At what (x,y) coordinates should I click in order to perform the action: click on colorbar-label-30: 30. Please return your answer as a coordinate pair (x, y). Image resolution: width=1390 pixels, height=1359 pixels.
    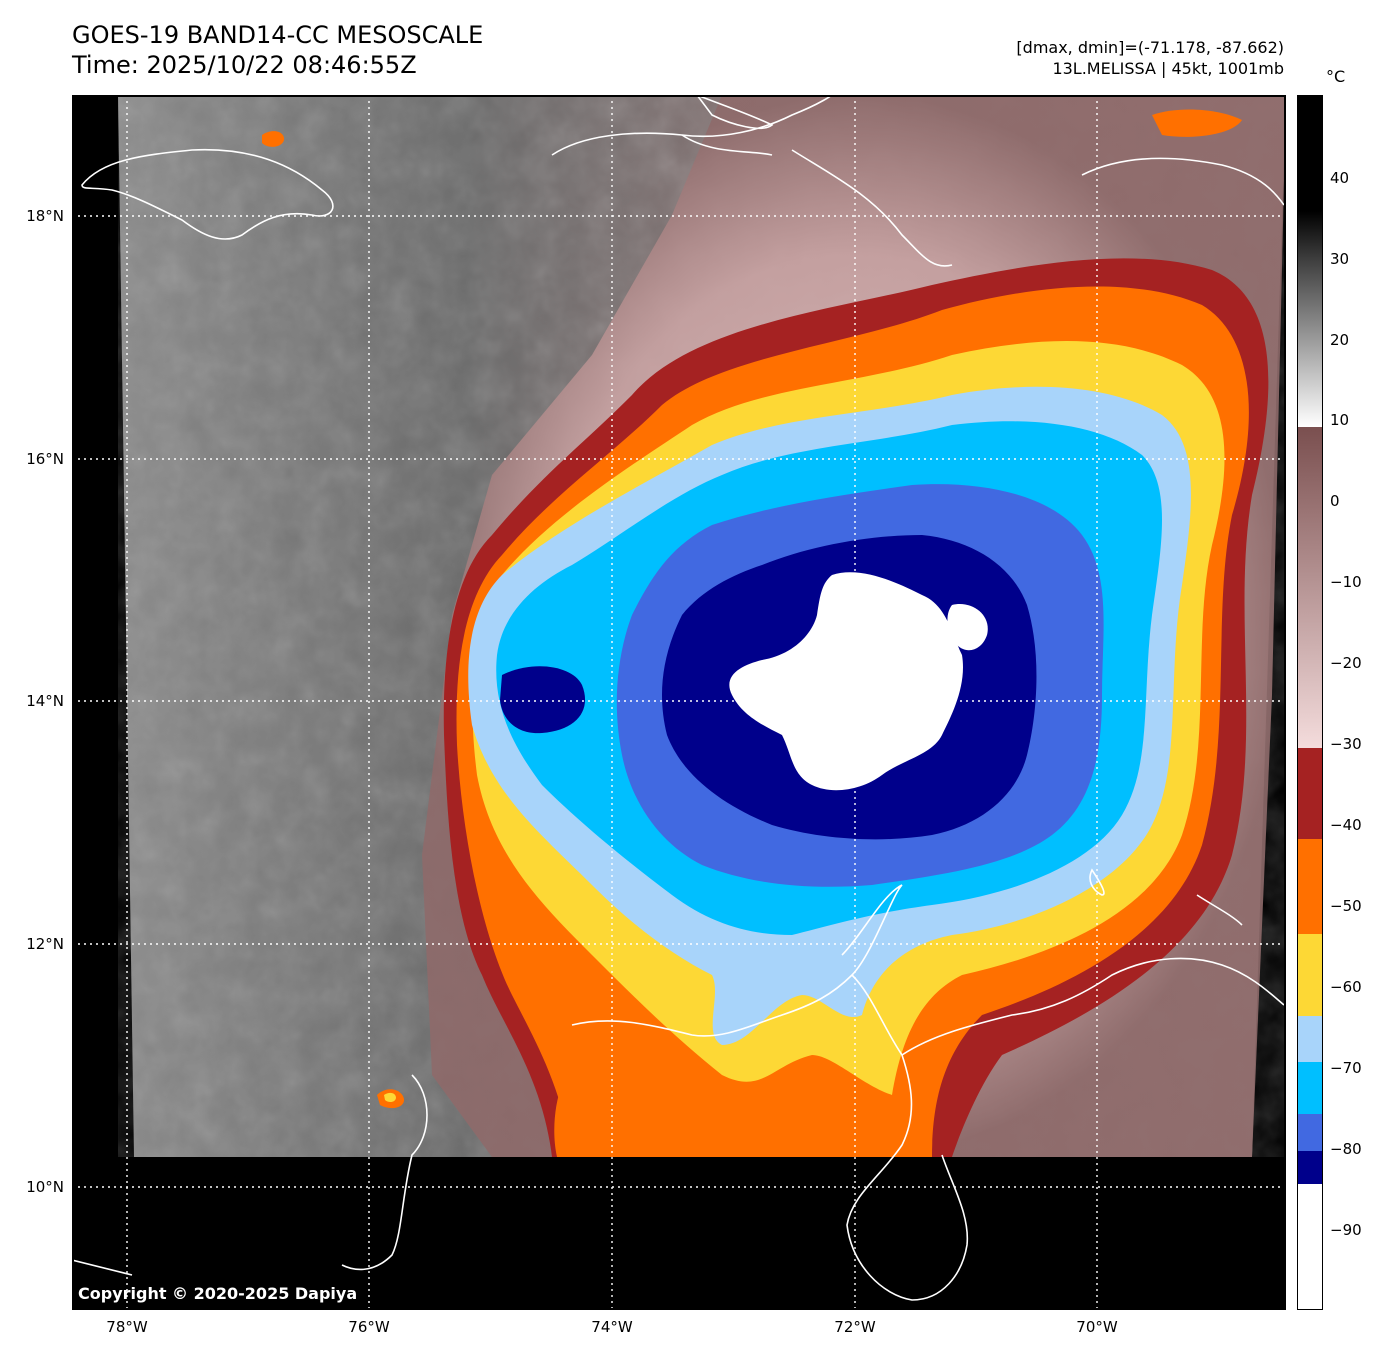
    Looking at the image, I should click on (1340, 259).